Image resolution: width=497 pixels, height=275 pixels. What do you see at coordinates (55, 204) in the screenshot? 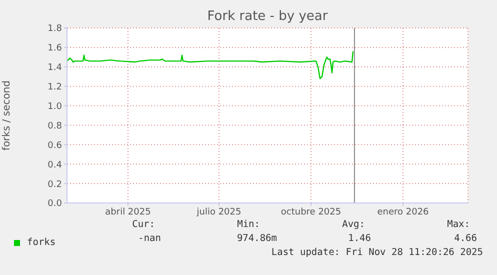
I see `y-tick-label: 0.0` at bounding box center [55, 204].